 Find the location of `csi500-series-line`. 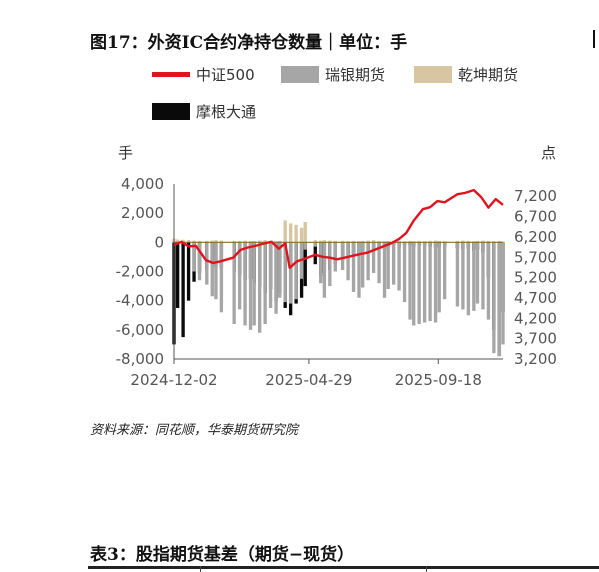

csi500-series-line is located at coordinates (338, 228).